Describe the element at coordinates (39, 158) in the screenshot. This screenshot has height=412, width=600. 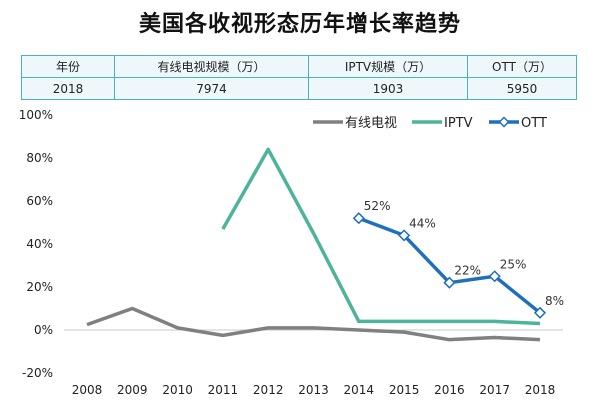
I see `y-tick-label: 80%` at that location.